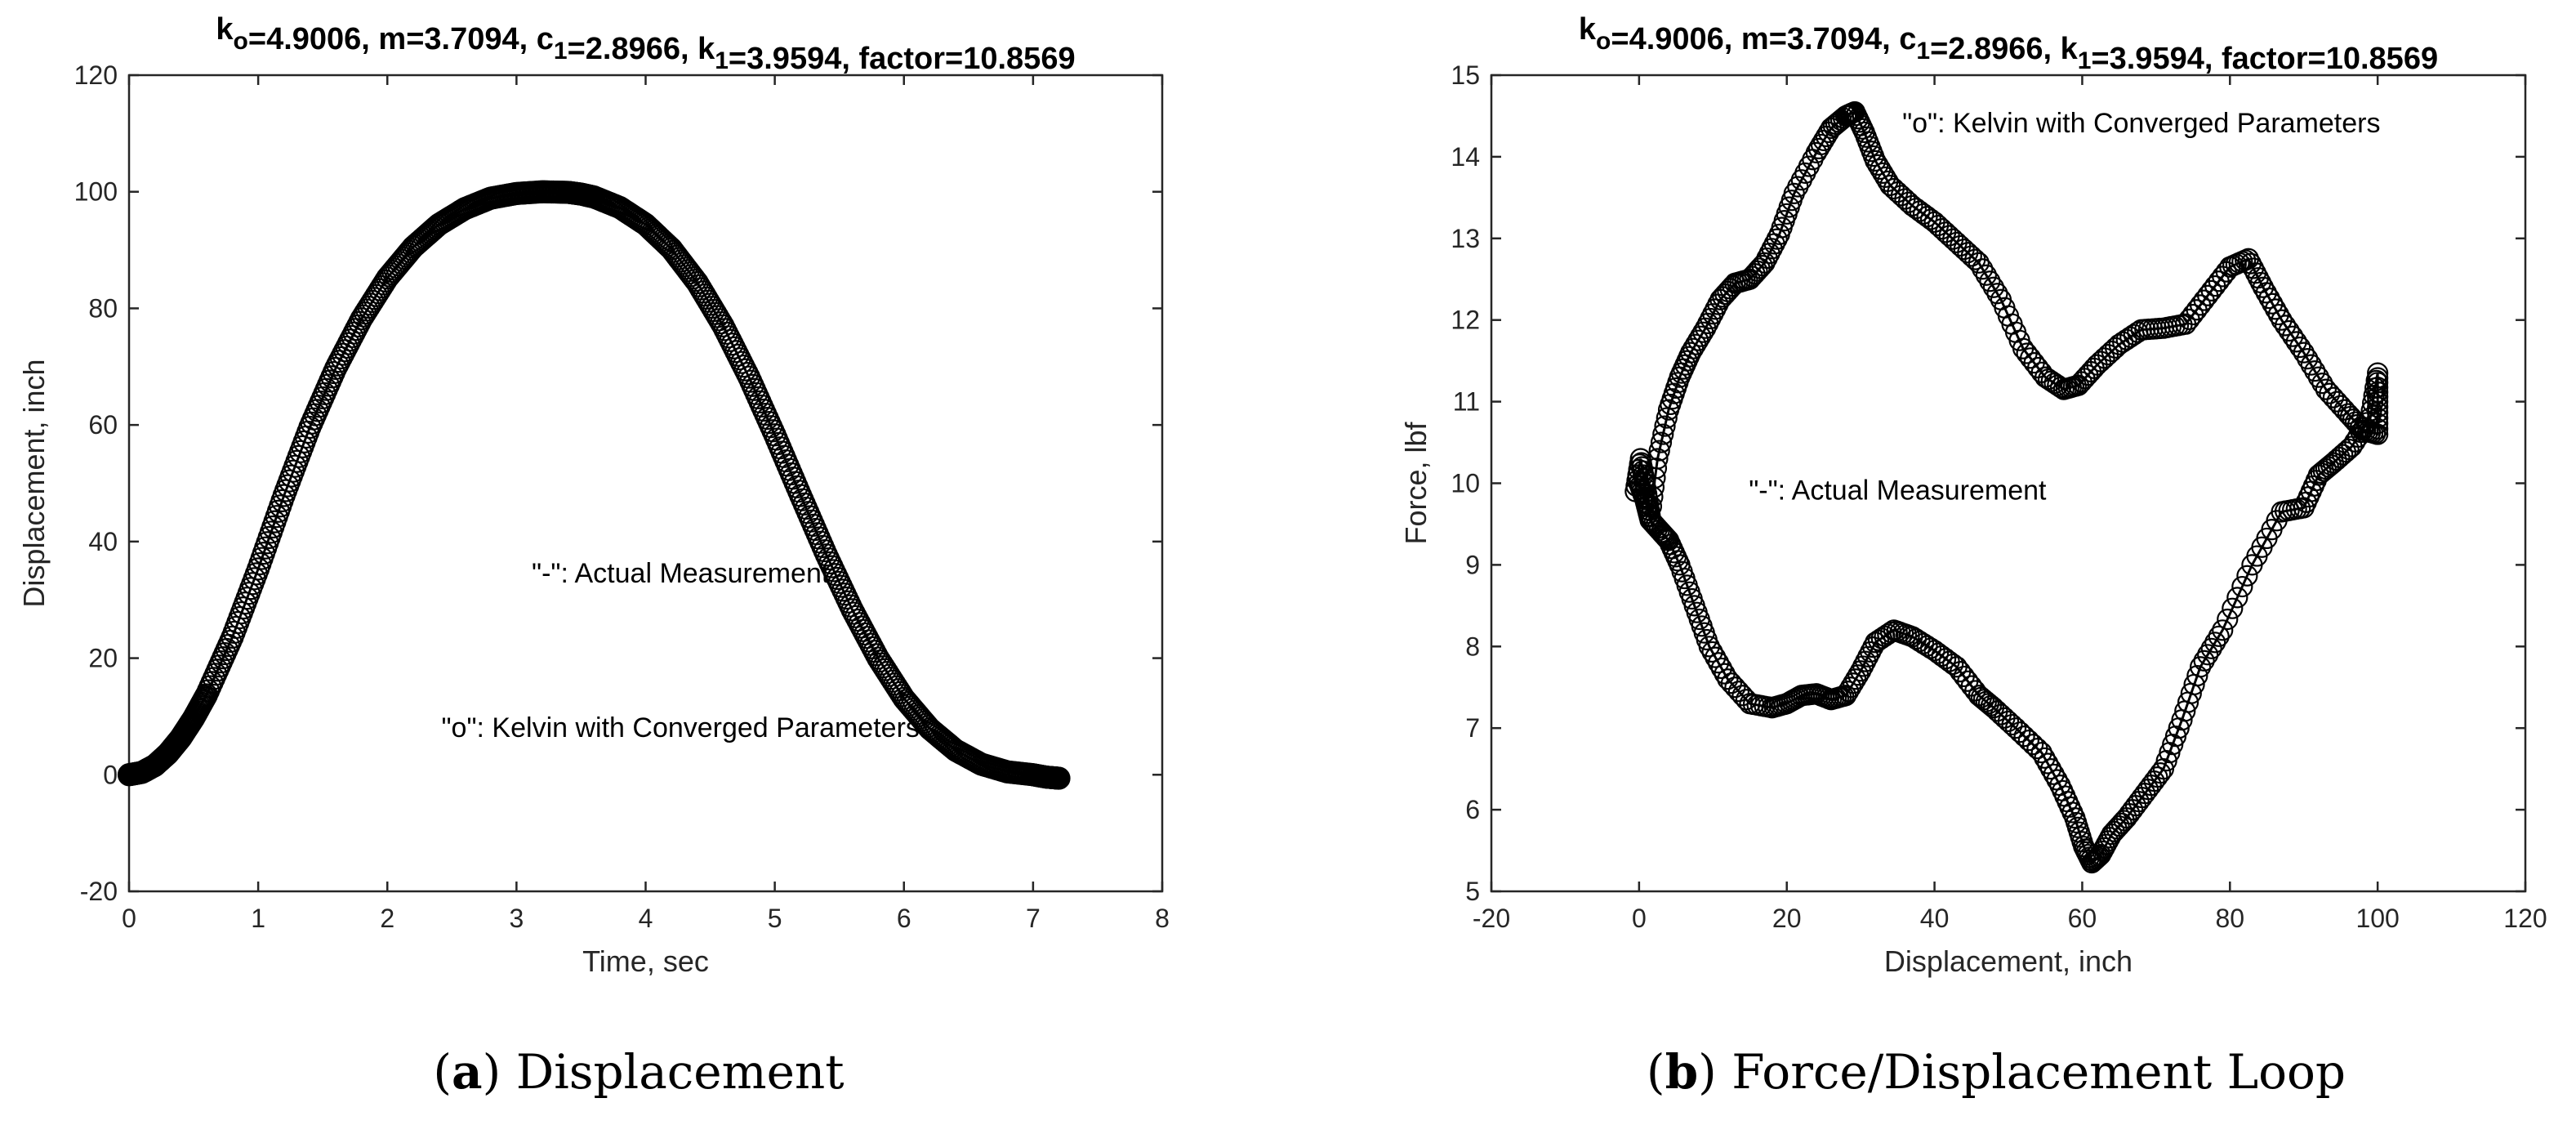 The height and width of the screenshot is (1125, 2576). I want to click on chart-b-xtick-label: 0, so click(1639, 918).